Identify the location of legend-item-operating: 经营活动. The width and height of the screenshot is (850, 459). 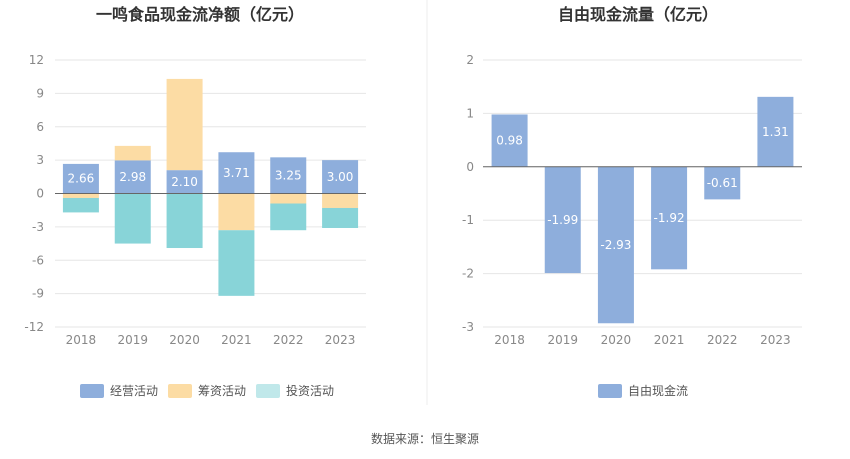
(119, 391).